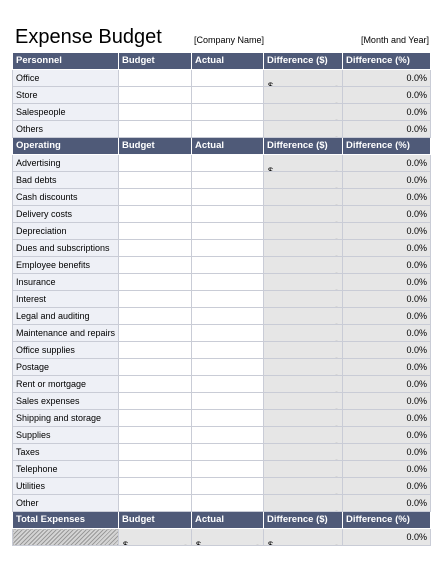  What do you see at coordinates (386, 61) in the screenshot?
I see `difference-pct-column-header: Difference (%)` at bounding box center [386, 61].